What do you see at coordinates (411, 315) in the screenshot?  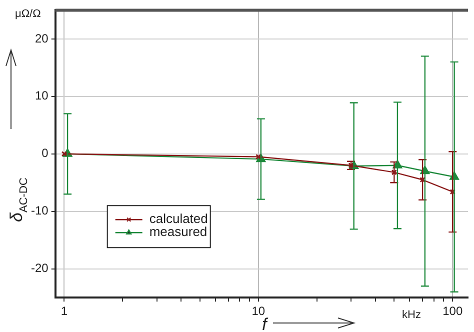 I see `text: kHz` at bounding box center [411, 315].